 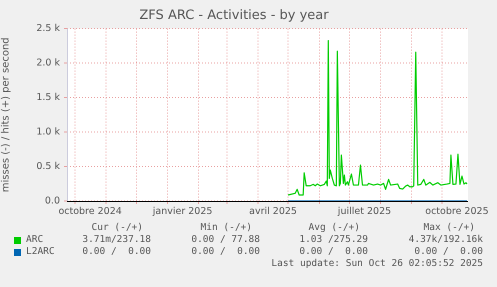 I want to click on text: Last update: Sun Oct 26 02:05:52 2025, so click(x=377, y=263).